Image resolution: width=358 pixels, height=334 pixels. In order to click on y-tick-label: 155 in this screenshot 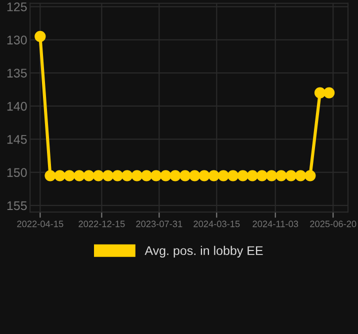, I will do `click(17, 205)`.